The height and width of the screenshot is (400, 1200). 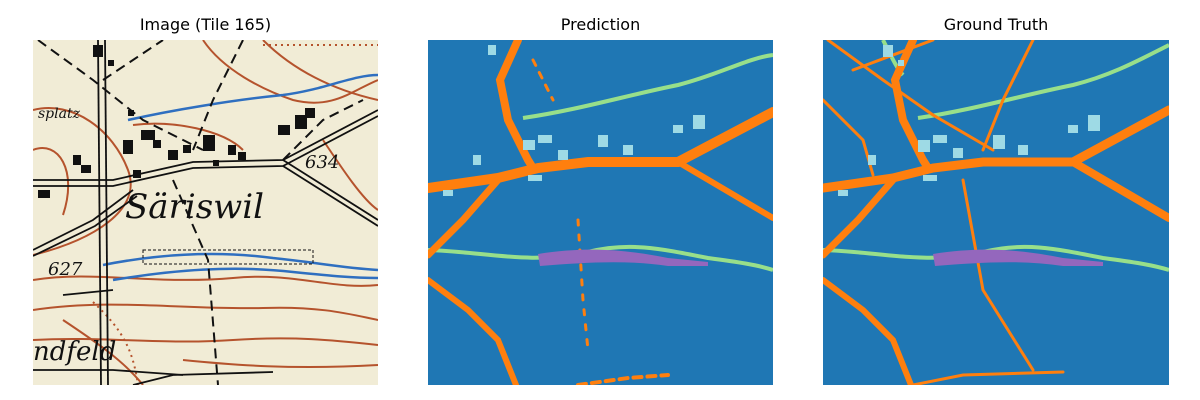 What do you see at coordinates (194, 207) in the screenshot?
I see `map-label-place: Säriswil` at bounding box center [194, 207].